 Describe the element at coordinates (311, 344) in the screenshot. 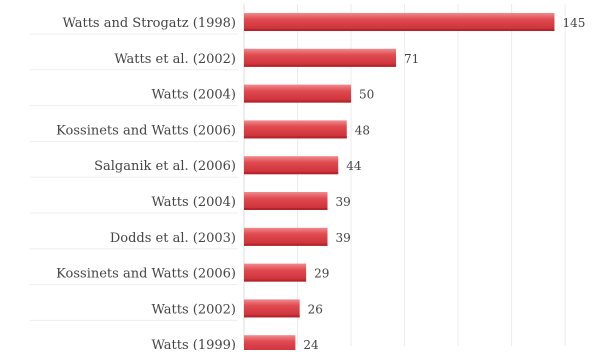

I see `value-label: 24` at that location.